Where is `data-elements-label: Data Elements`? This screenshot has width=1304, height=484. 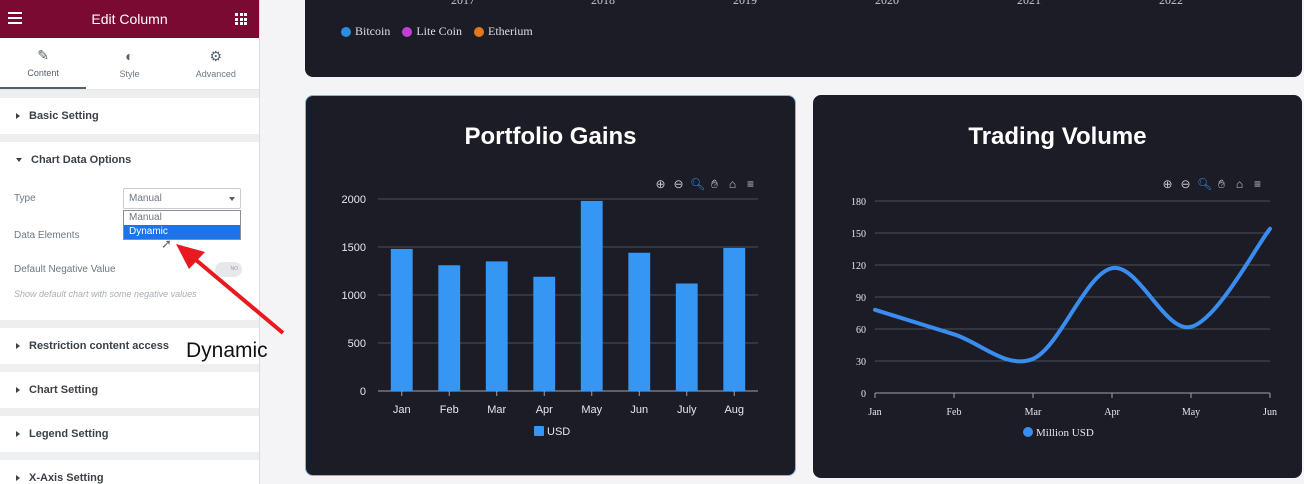 data-elements-label: Data Elements is located at coordinates (47, 235).